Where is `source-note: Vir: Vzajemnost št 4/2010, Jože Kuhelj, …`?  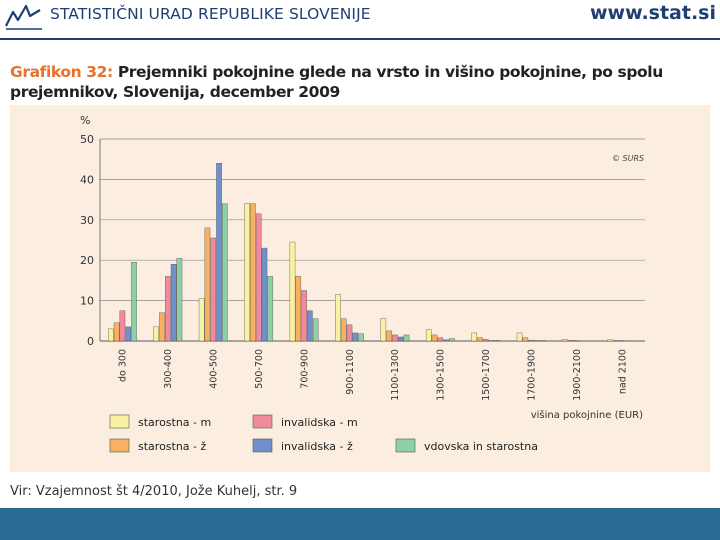 source-note: Vir: Vzajemnost št 4/2010, Jože Kuhelj, … is located at coordinates (154, 491).